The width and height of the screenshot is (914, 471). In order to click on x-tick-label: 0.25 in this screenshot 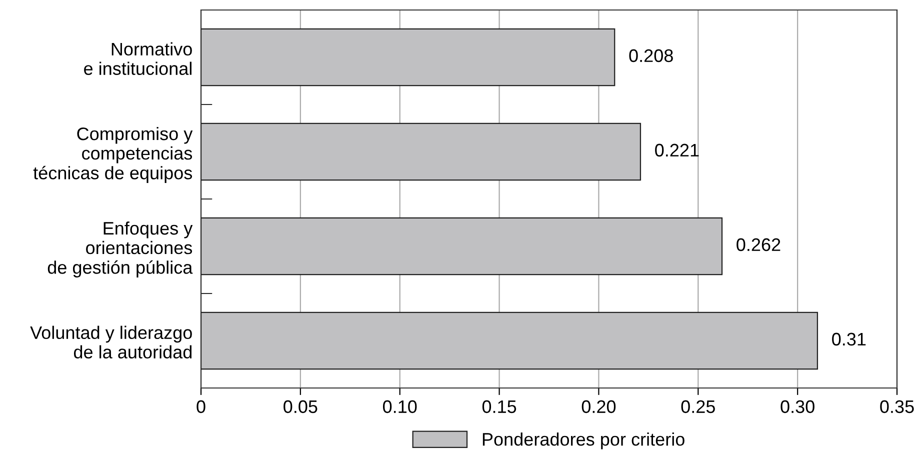, I will do `click(698, 407)`.